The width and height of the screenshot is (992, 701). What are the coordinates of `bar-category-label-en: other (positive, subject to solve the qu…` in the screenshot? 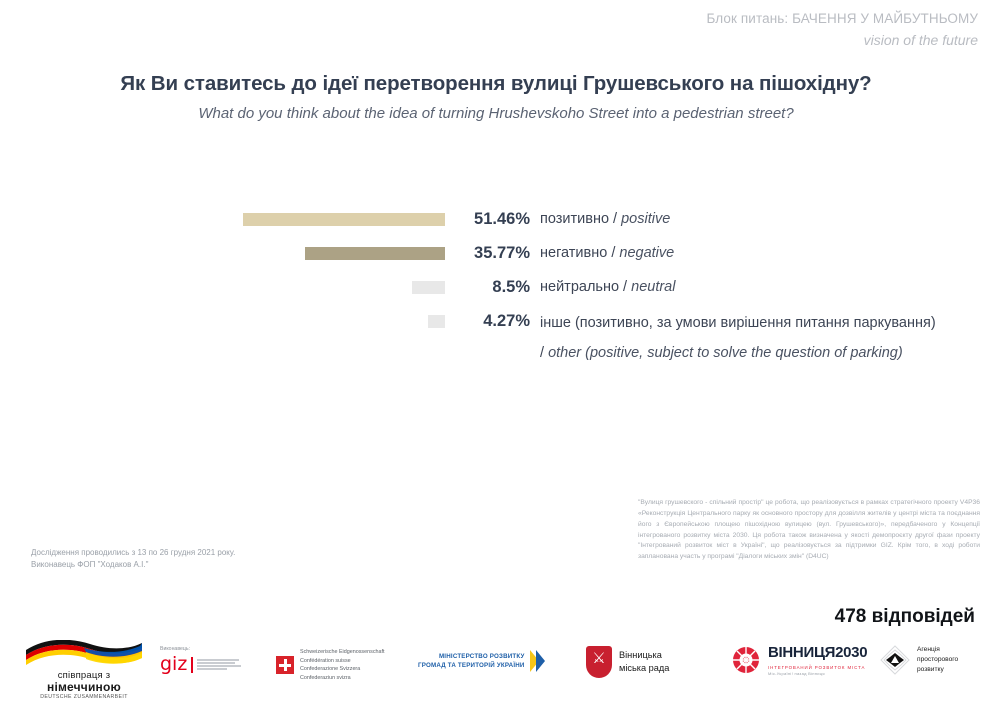 It's located at (725, 353).